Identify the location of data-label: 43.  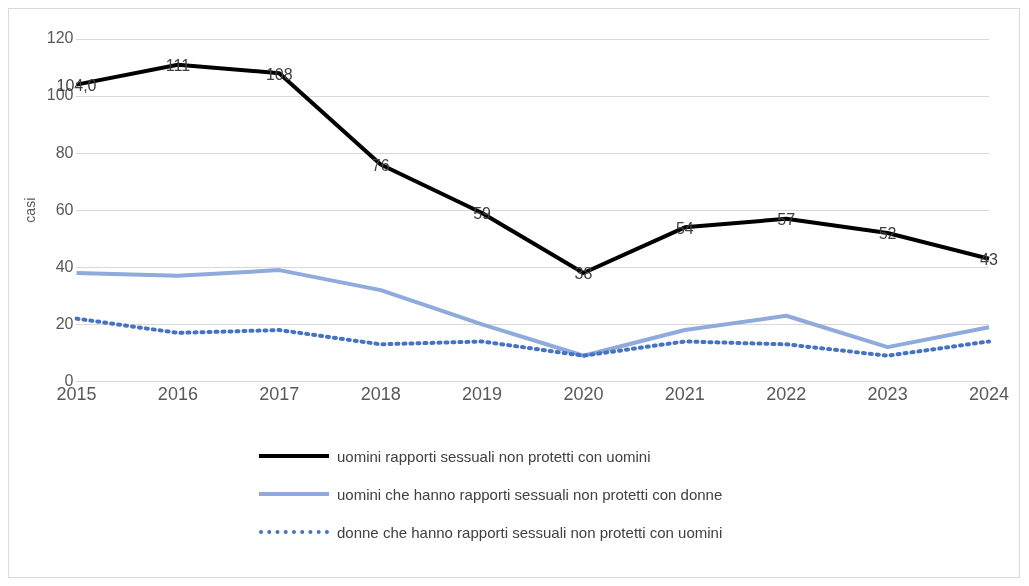
(989, 260).